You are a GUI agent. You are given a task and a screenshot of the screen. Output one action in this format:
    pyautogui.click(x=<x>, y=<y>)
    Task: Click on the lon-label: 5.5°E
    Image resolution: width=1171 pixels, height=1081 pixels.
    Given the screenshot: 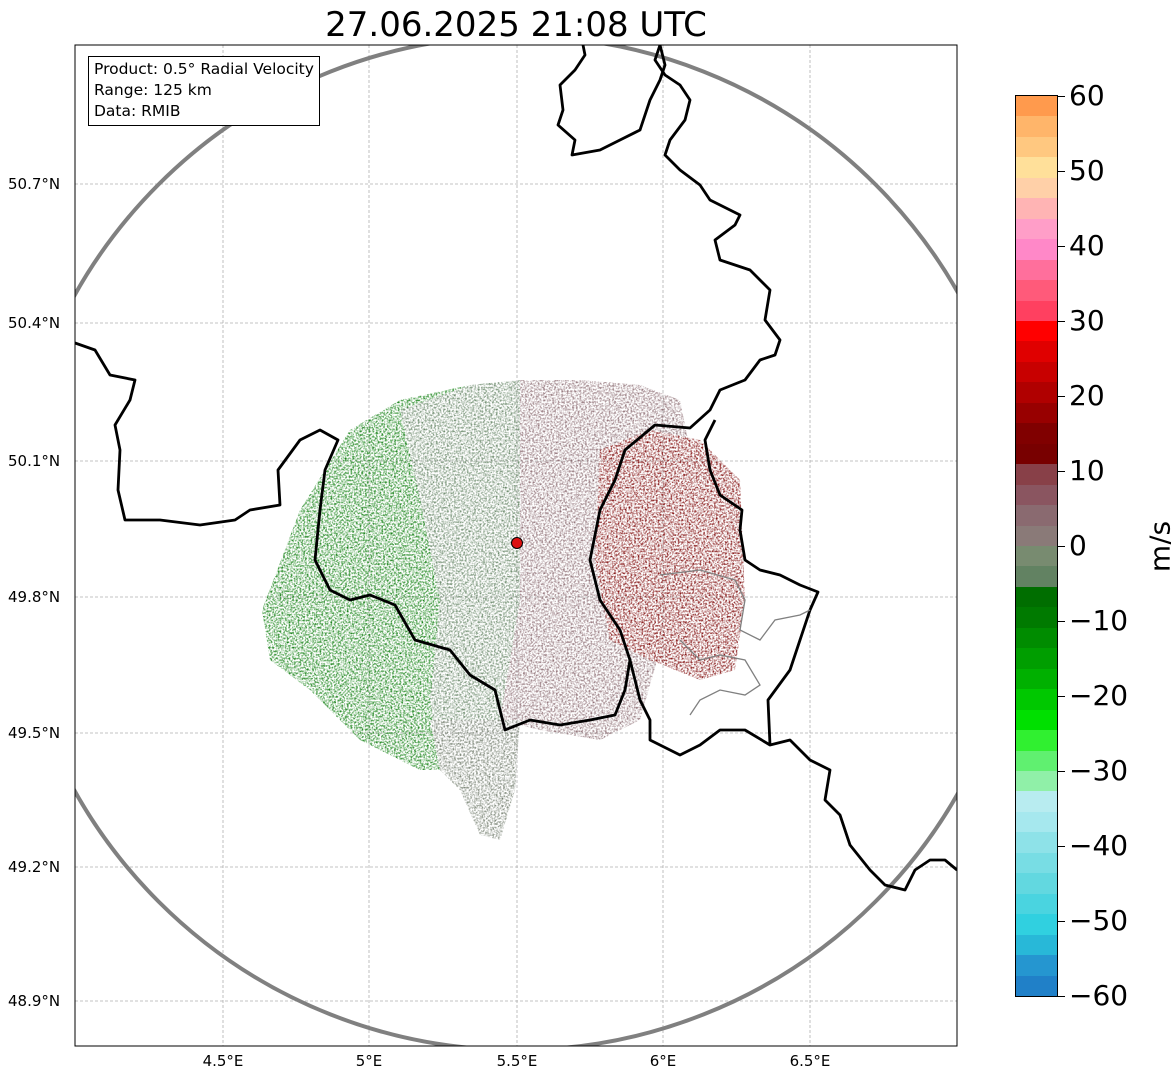 What is the action you would take?
    pyautogui.click(x=517, y=1061)
    